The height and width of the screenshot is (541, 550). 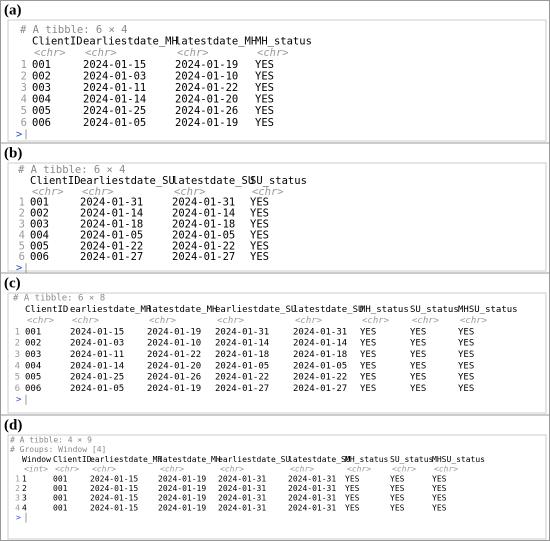 What do you see at coordinates (13, 10) in the screenshot?
I see `panel-label: (a)` at bounding box center [13, 10].